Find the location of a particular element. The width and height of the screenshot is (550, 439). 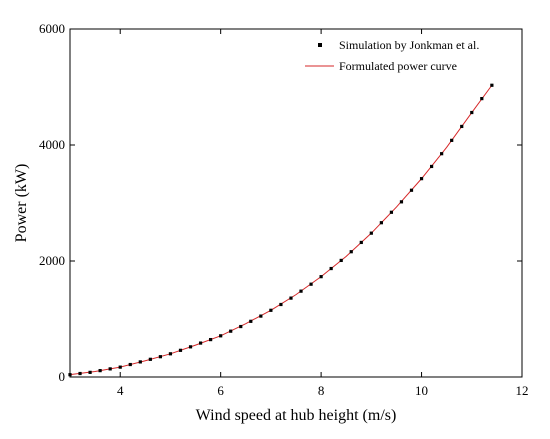

x-tick-label: 6 is located at coordinates (220, 390).